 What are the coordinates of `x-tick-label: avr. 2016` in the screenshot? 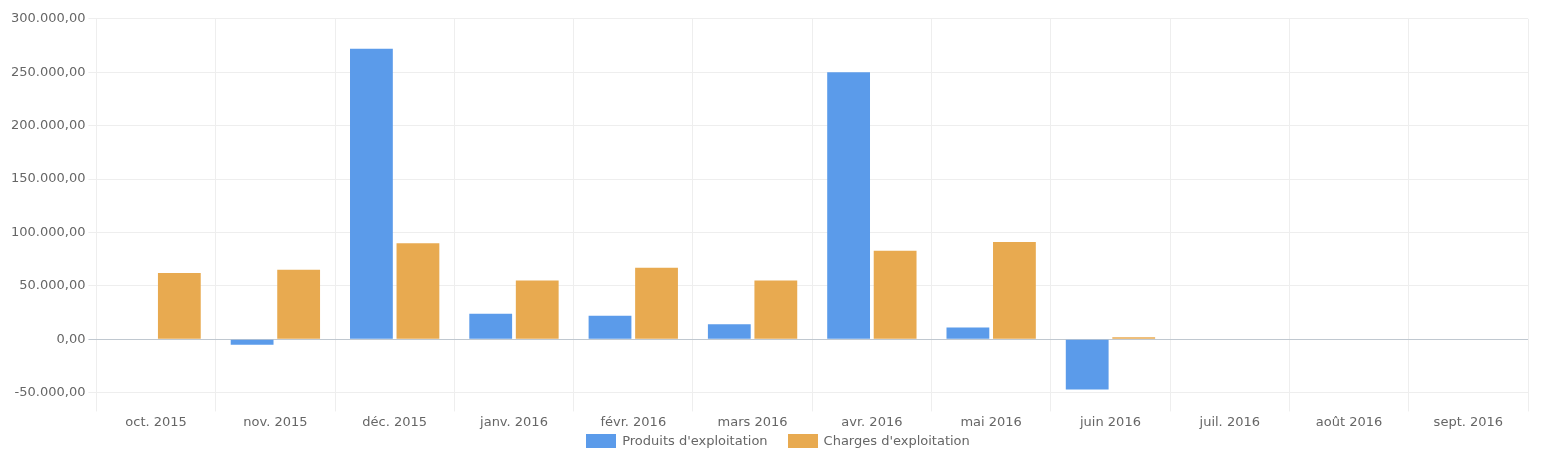 It's located at (872, 421).